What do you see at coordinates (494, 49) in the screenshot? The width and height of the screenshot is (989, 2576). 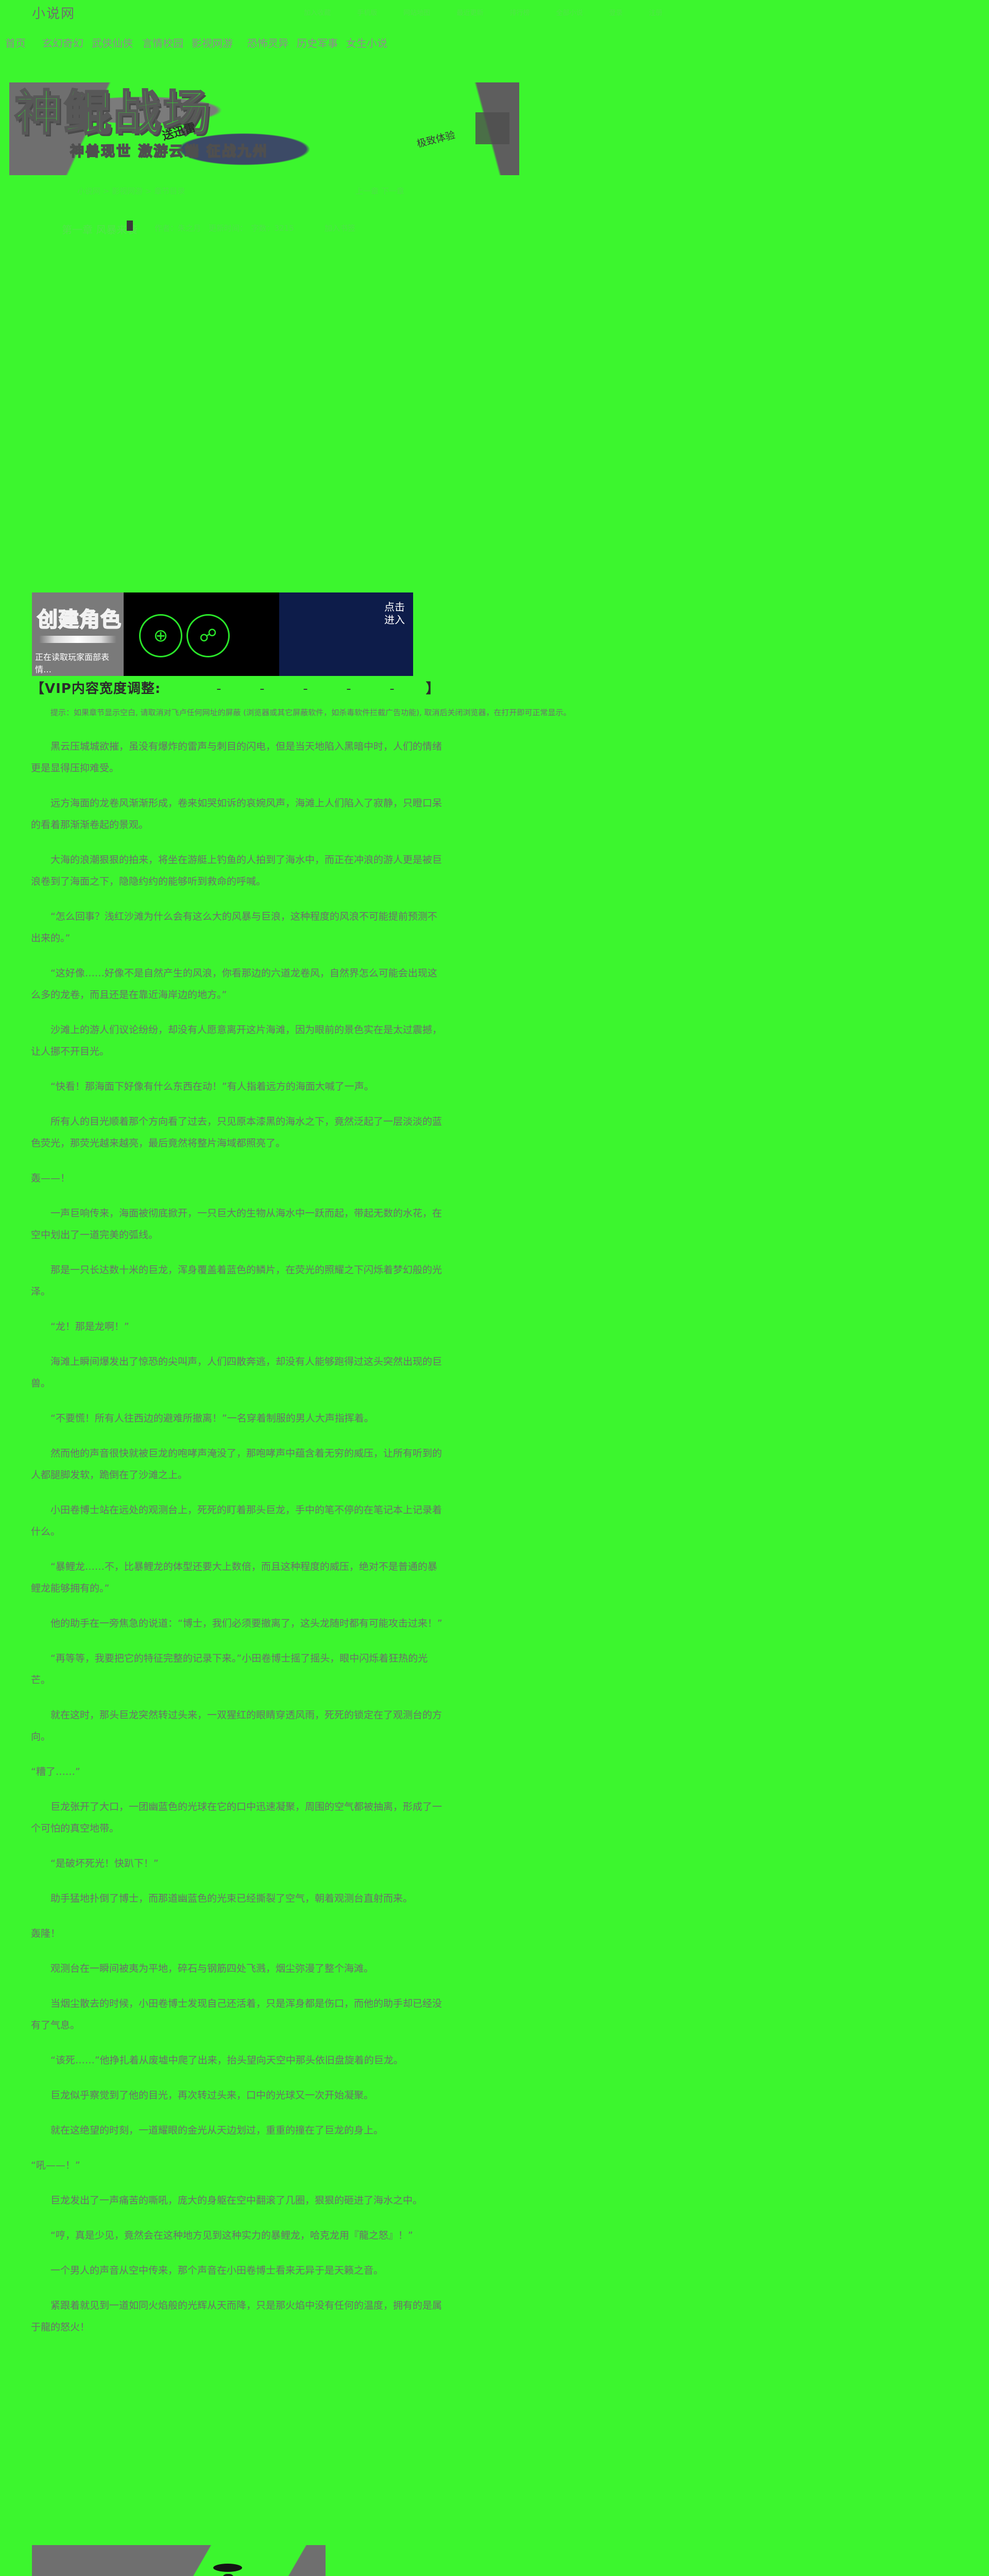 I see `main-navigation: 首页 玄幻奇幻 武侠仙侠 言情校园 影视网游 恐怖灵异 历史军事 女生小说` at bounding box center [494, 49].